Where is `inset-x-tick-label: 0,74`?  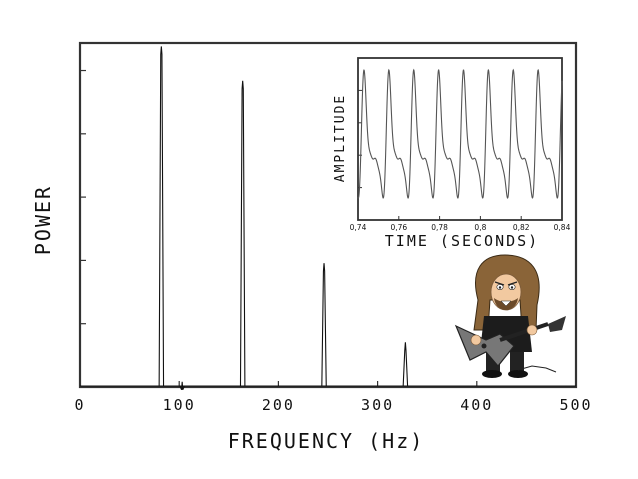
inset-x-tick-label: 0,74 is located at coordinates (358, 227).